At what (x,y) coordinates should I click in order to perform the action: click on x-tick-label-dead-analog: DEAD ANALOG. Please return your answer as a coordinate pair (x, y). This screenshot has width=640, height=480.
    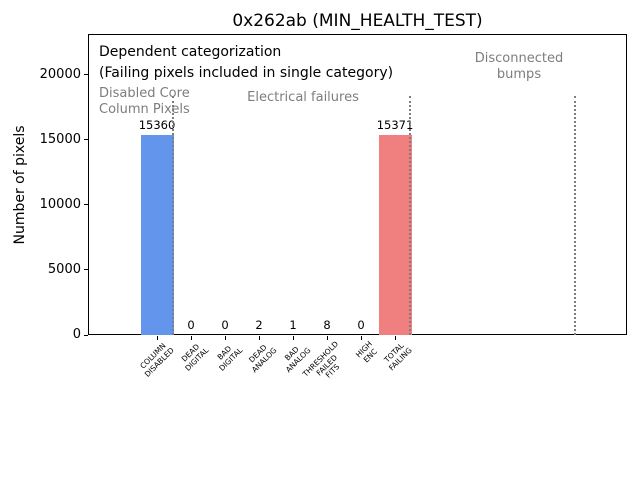
    Looking at the image, I should click on (262, 358).